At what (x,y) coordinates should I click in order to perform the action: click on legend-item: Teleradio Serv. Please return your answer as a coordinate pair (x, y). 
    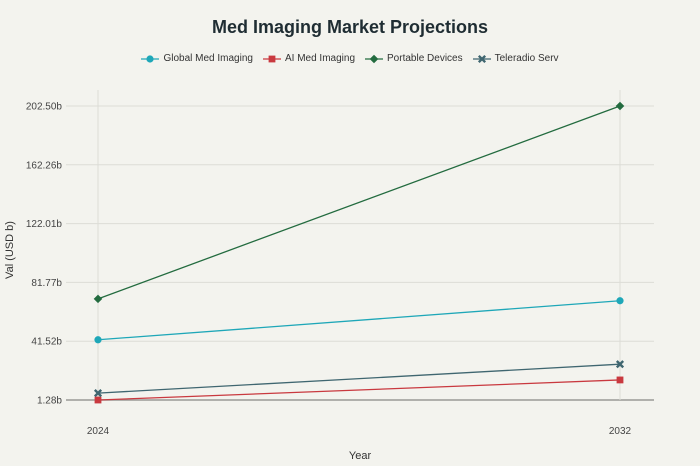
    Looking at the image, I should click on (515, 58).